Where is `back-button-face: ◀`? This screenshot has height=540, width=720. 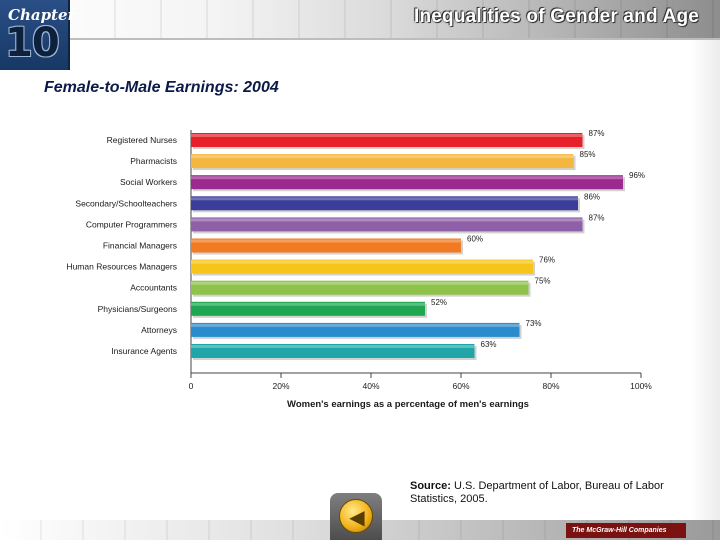 back-button-face: ◀ is located at coordinates (356, 516).